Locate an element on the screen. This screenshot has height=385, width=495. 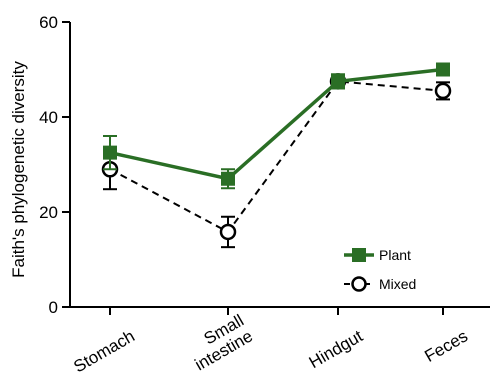
y-axis-label: Faith's phylogenetic diversity is located at coordinates (18, 169).